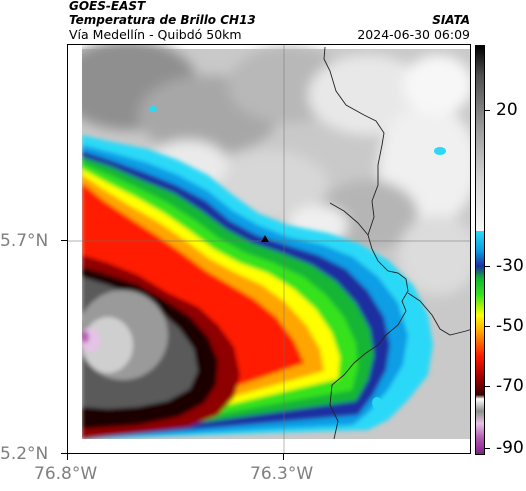 The height and width of the screenshot is (491, 526). Describe the element at coordinates (24, 241) in the screenshot. I see `y-tick-label: 5.7°N` at that location.